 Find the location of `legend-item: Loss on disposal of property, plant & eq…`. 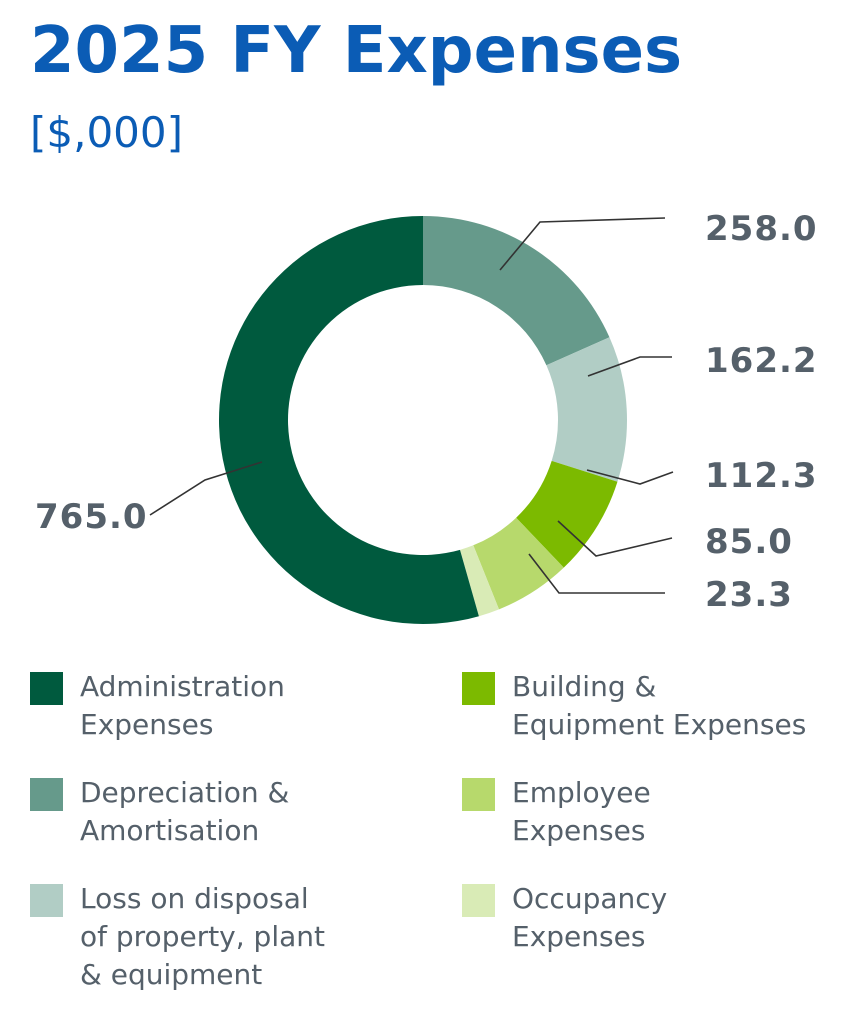

legend-item: Loss on disposal of property, plant & eq… is located at coordinates (177, 937).